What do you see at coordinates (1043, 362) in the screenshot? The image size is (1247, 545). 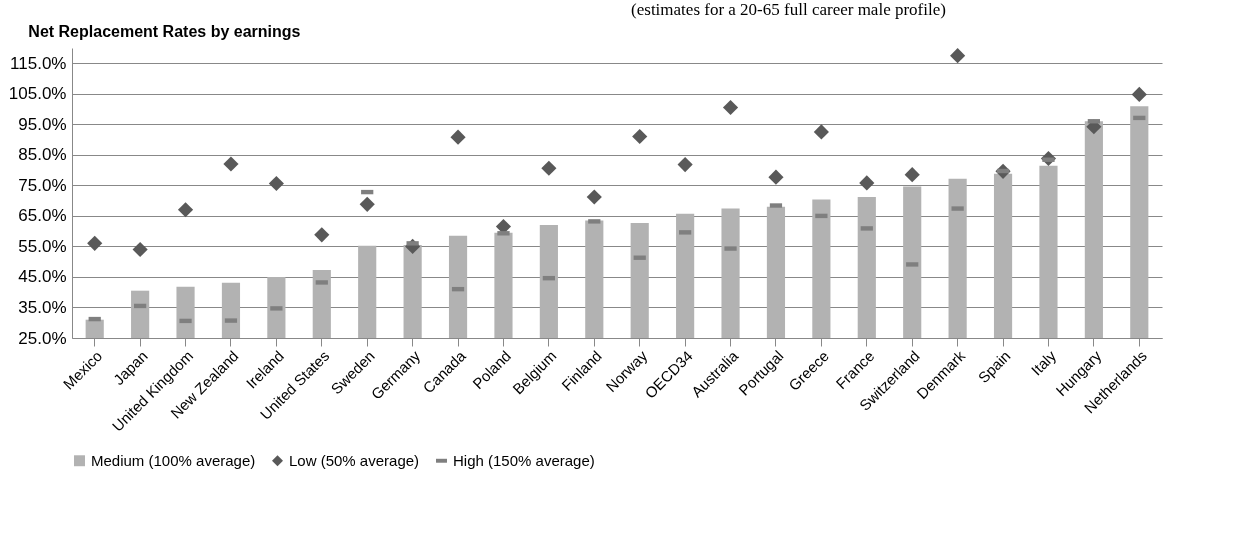 I see `x-tick-label: Italy` at bounding box center [1043, 362].